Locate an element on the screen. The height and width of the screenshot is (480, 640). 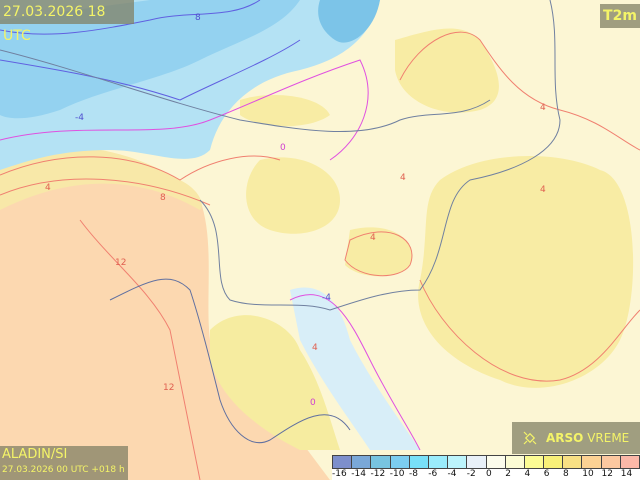
legend-label: -14 is located at coordinates (358, 474).